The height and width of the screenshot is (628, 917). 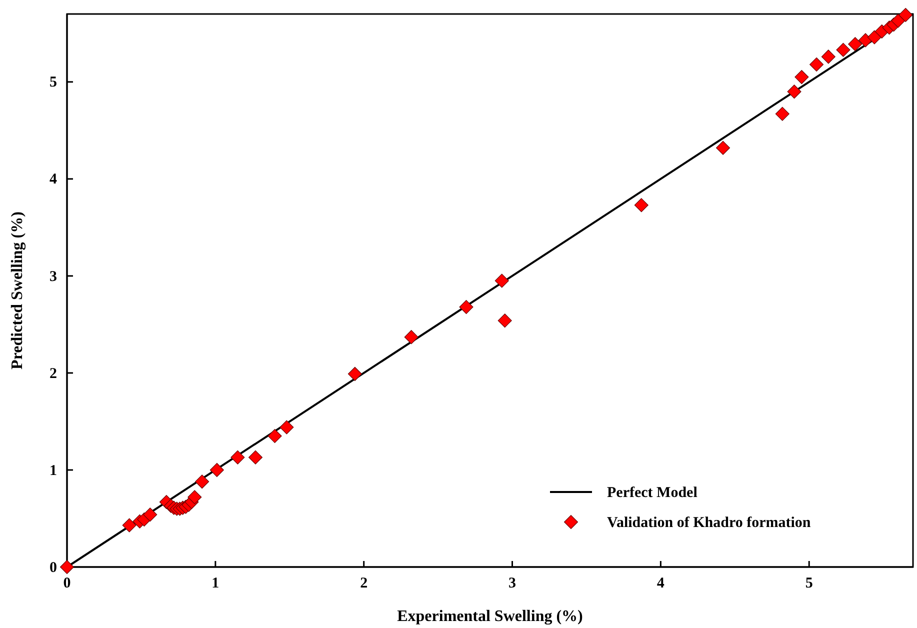 I want to click on x-tick-label: 1, so click(x=216, y=584).